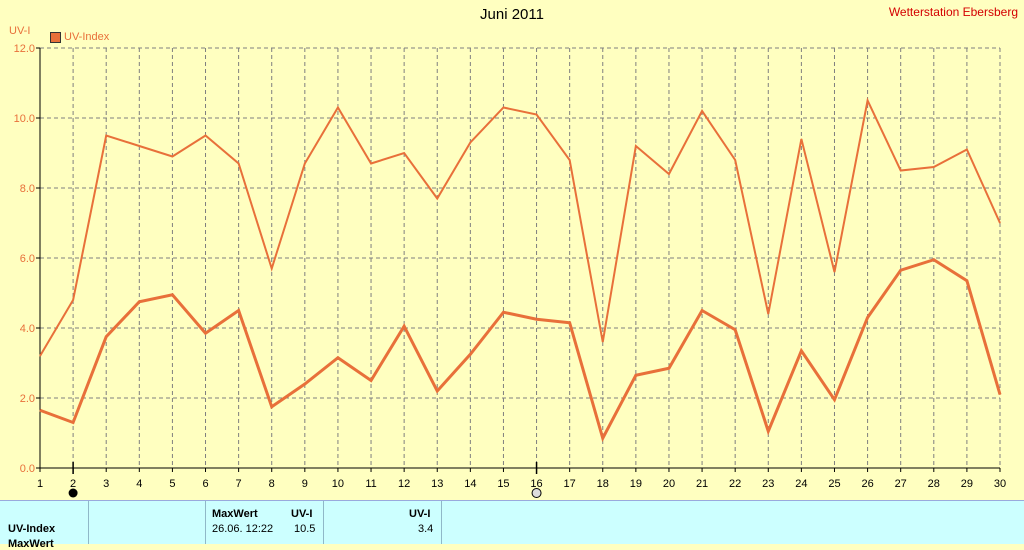 The image size is (1024, 550). I want to click on legend: UV-Index, so click(79, 37).